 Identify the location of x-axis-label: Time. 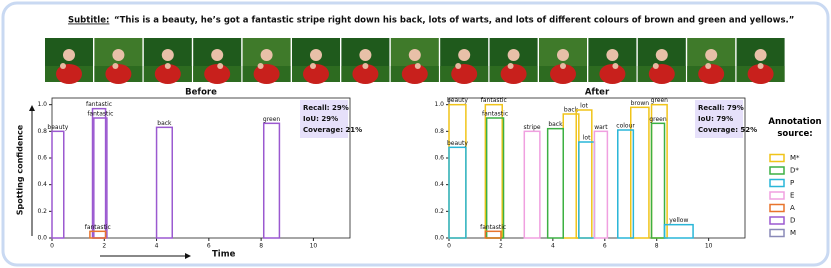
(224, 255).